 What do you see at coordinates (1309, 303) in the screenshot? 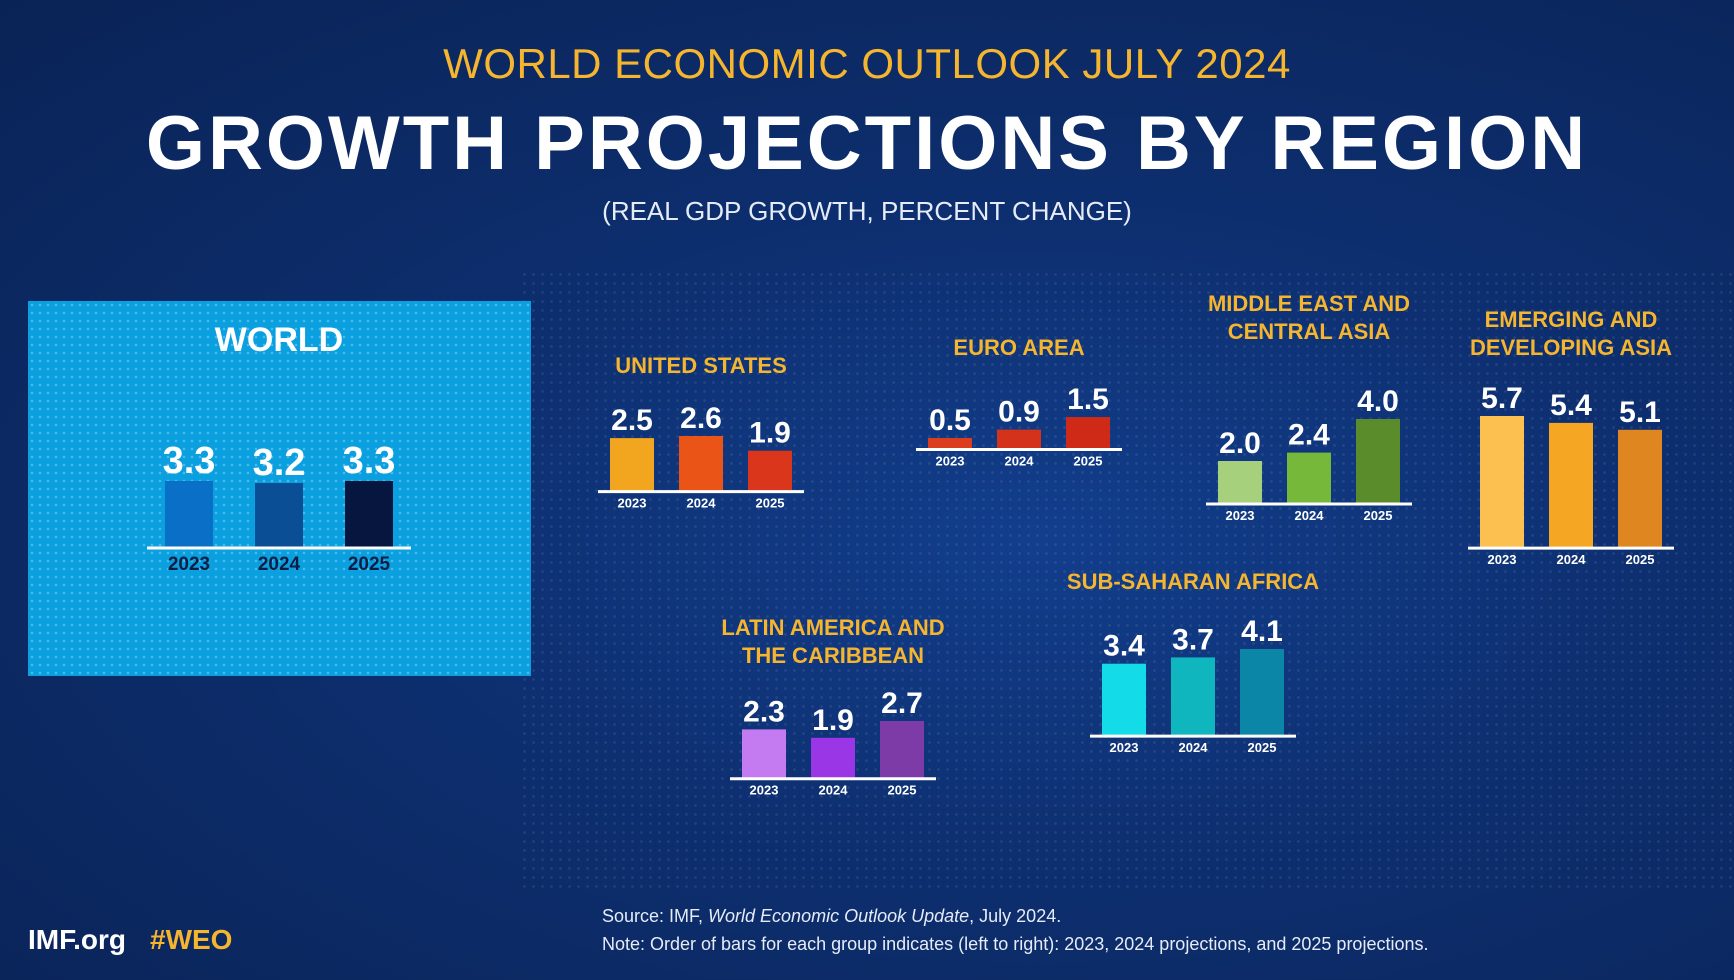
I see `region-title-line: MIDDLE EAST AND` at bounding box center [1309, 303].